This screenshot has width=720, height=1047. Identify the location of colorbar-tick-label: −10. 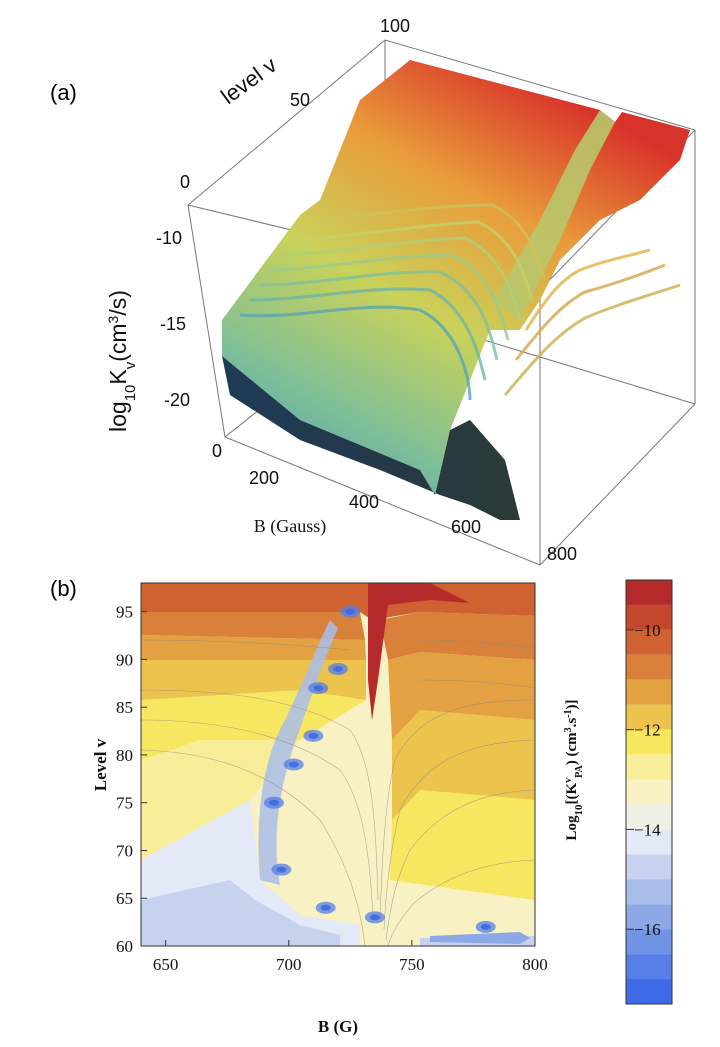
(647, 630).